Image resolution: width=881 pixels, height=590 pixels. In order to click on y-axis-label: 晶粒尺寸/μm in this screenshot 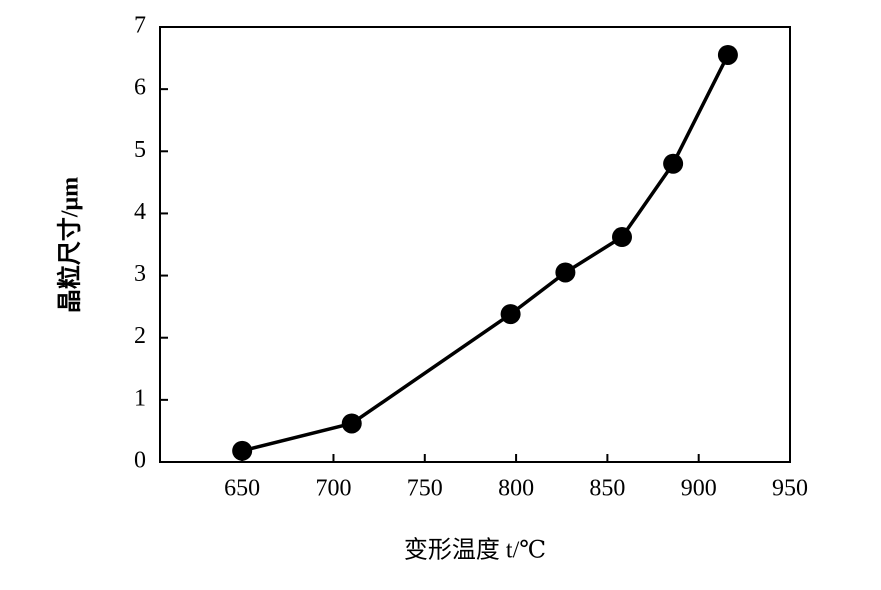, I will do `click(70, 245)`.